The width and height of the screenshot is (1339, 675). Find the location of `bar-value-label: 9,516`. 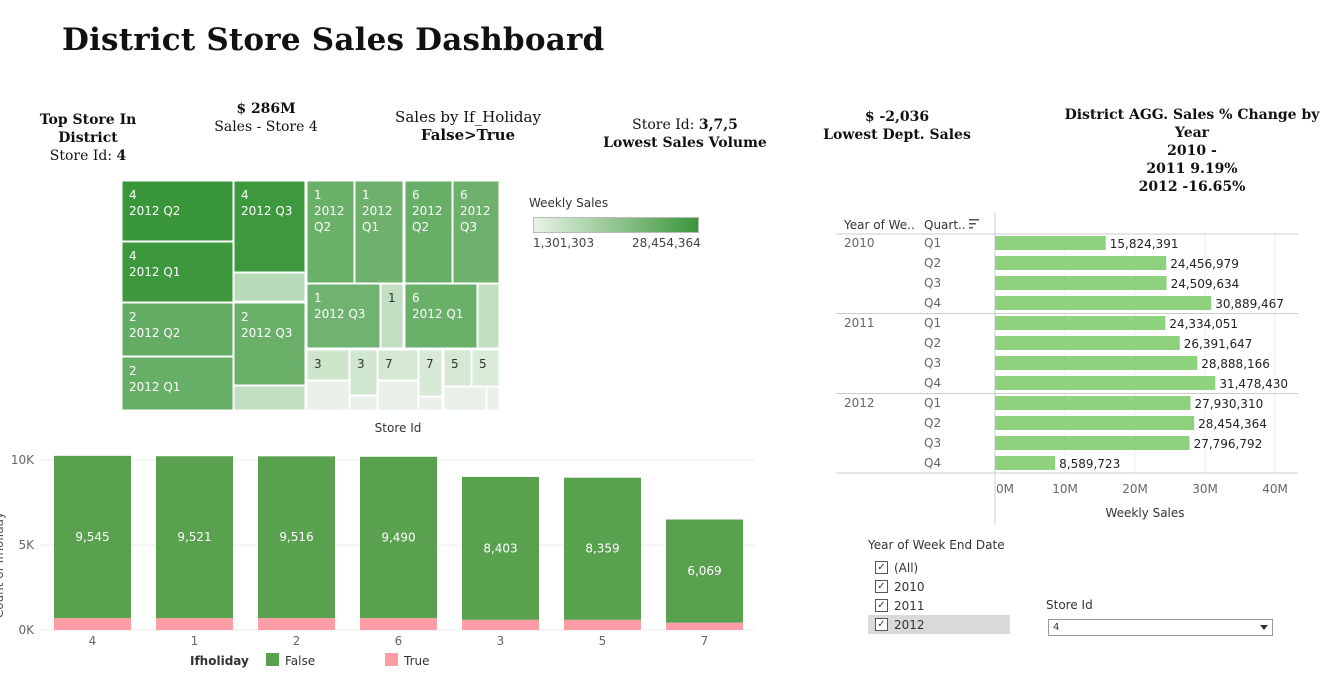

bar-value-label: 9,516 is located at coordinates (296, 537).